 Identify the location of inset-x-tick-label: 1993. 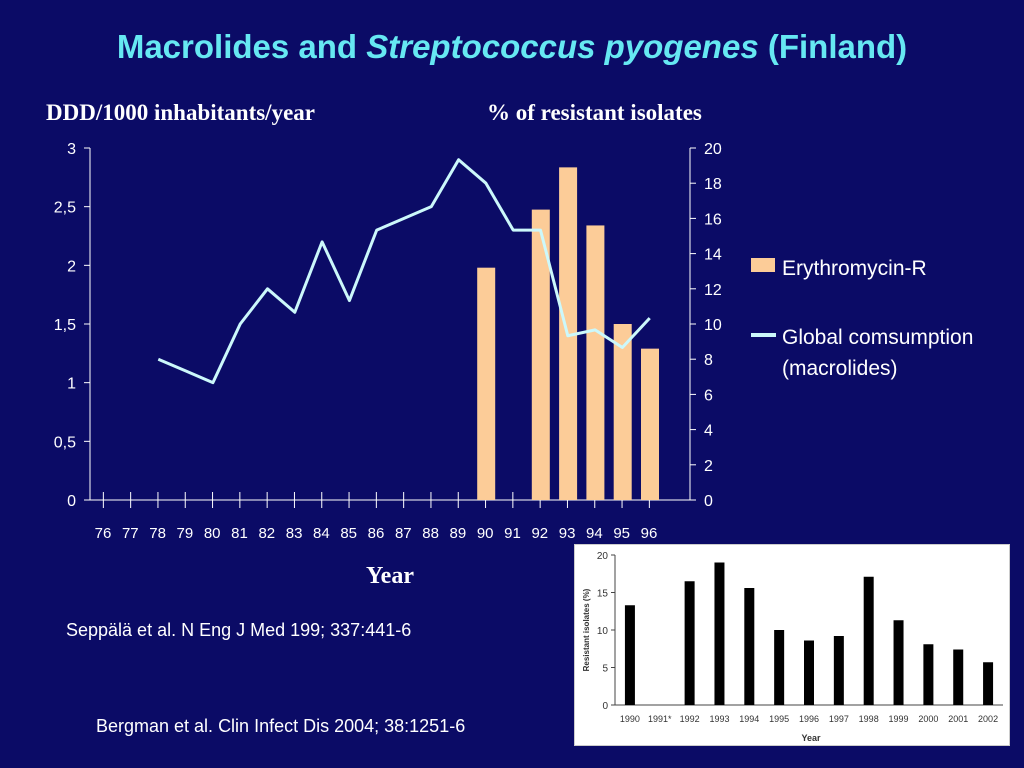
(719, 719).